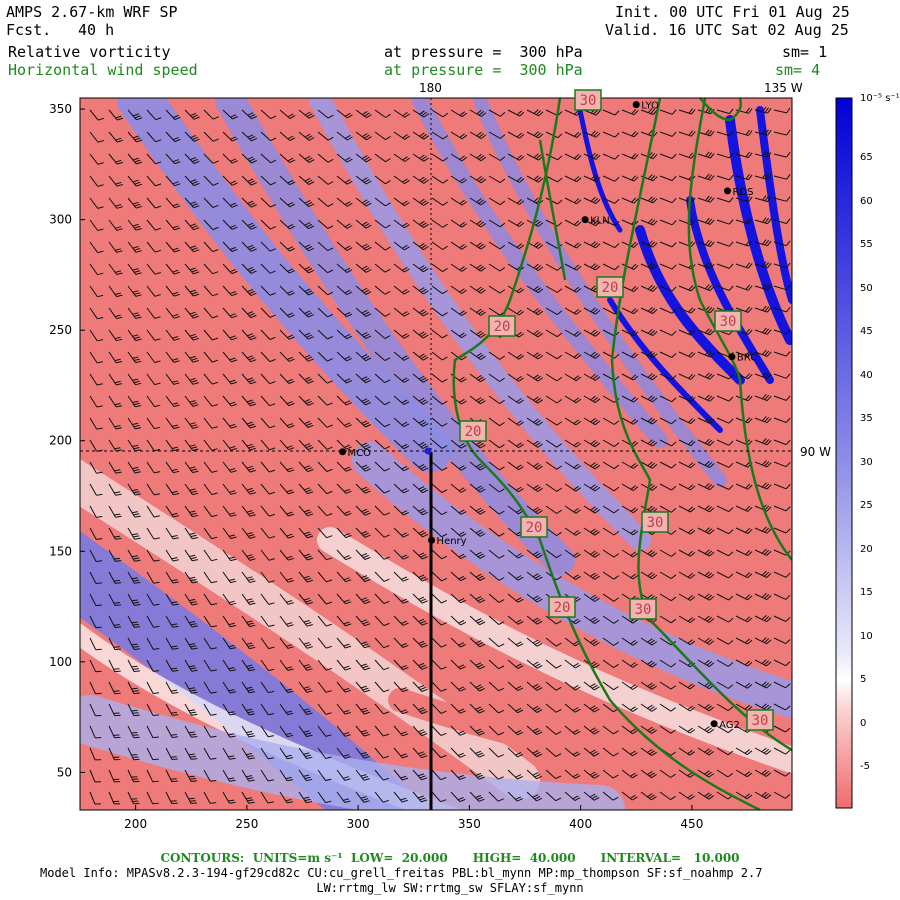  What do you see at coordinates (96, 30) in the screenshot?
I see `forecast-hours: 40 h` at bounding box center [96, 30].